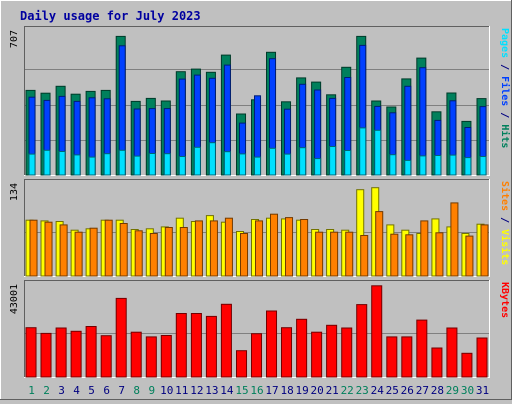 The image size is (512, 404). What do you see at coordinates (286, 390) in the screenshot?
I see `day-label-18: 18` at bounding box center [286, 390].